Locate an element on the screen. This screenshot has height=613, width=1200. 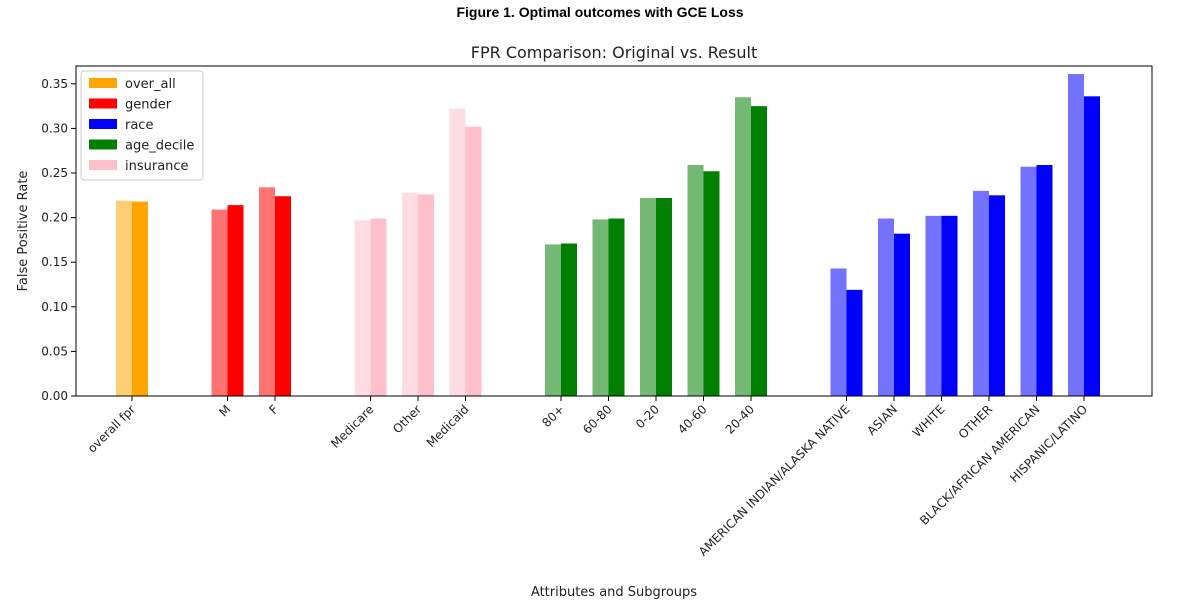
x-tick-label: 60-80 is located at coordinates (597, 419).